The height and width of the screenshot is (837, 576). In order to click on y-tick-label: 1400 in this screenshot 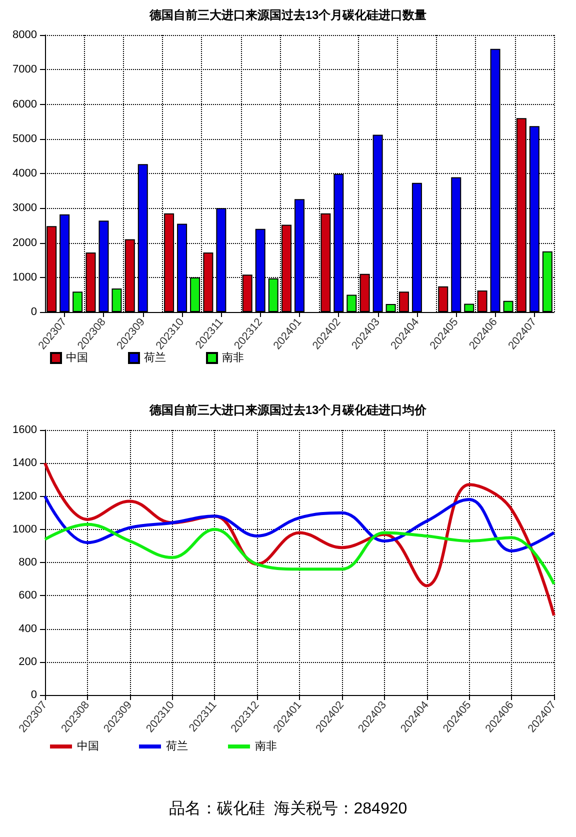, I will do `click(24, 463)`.